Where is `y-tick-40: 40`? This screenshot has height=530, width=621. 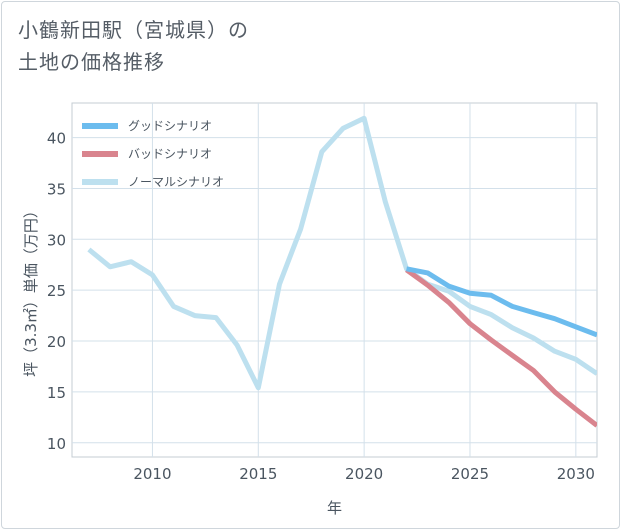
y-tick-40: 40 is located at coordinates (56, 139).